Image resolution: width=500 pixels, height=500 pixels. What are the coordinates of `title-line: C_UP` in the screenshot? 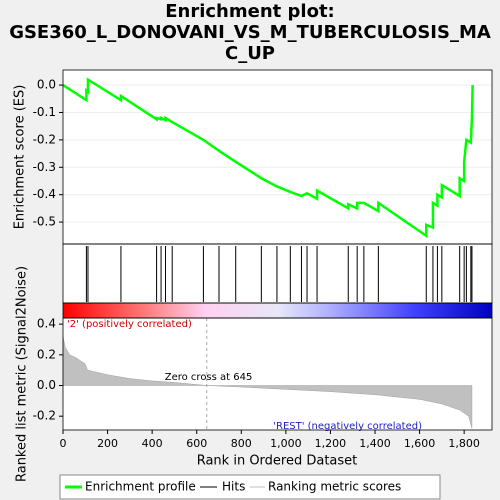 It's located at (250, 53).